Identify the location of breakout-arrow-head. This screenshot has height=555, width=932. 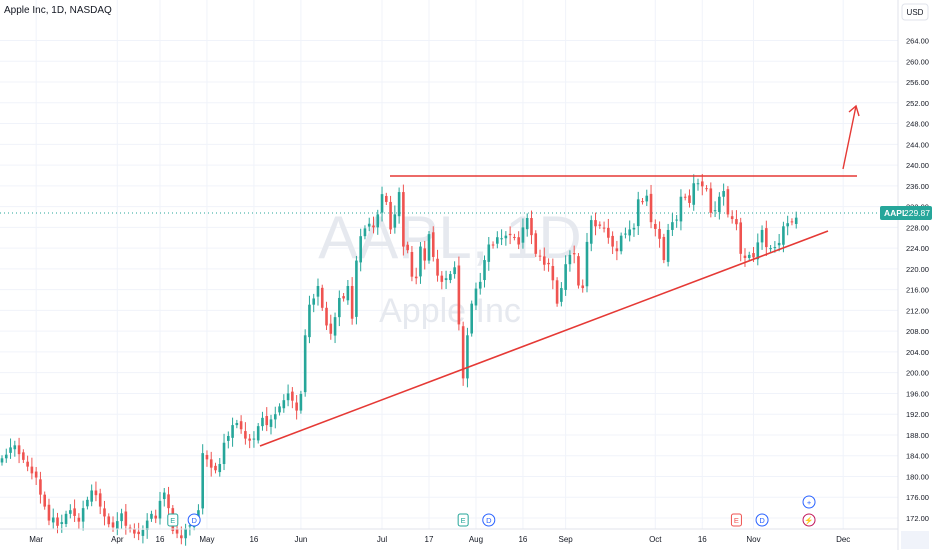
(854, 110).